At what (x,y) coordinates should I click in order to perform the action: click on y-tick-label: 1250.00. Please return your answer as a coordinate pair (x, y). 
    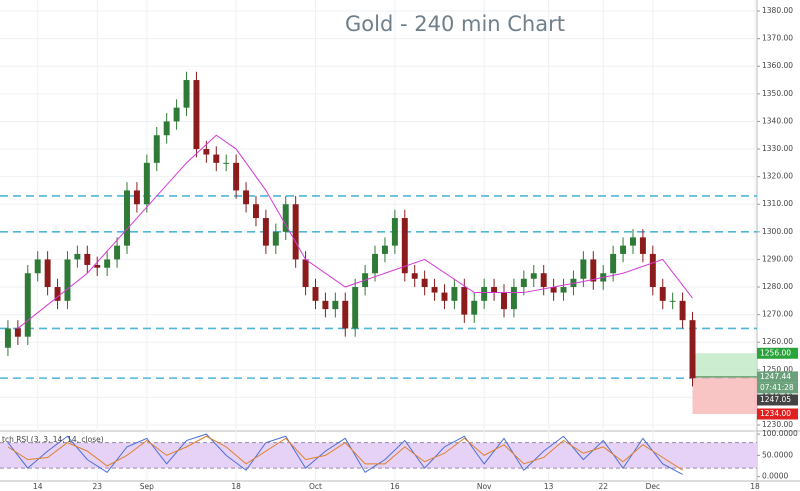
    Looking at the image, I should click on (777, 369).